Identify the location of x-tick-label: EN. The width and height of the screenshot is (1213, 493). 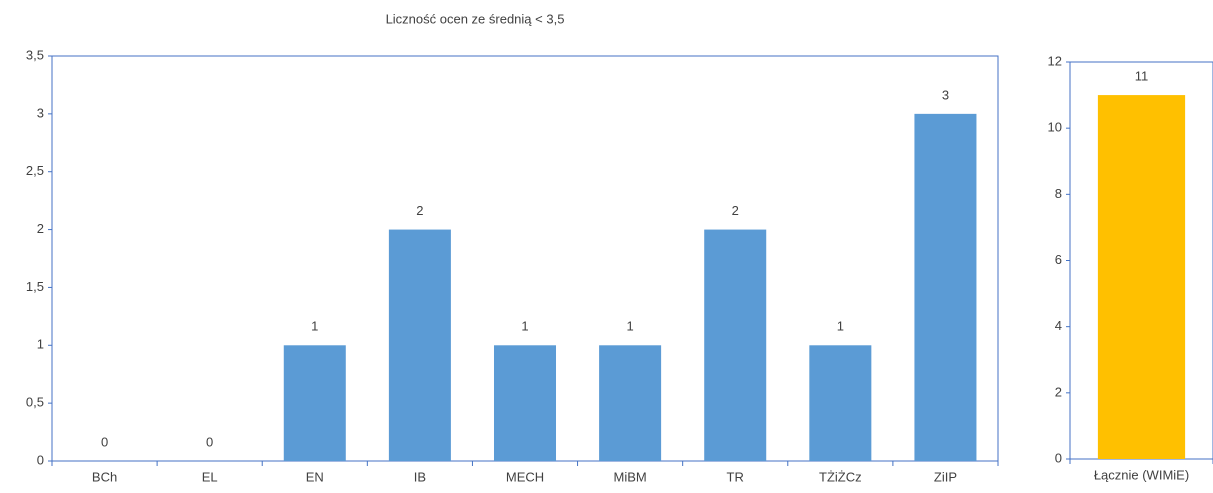
(315, 476).